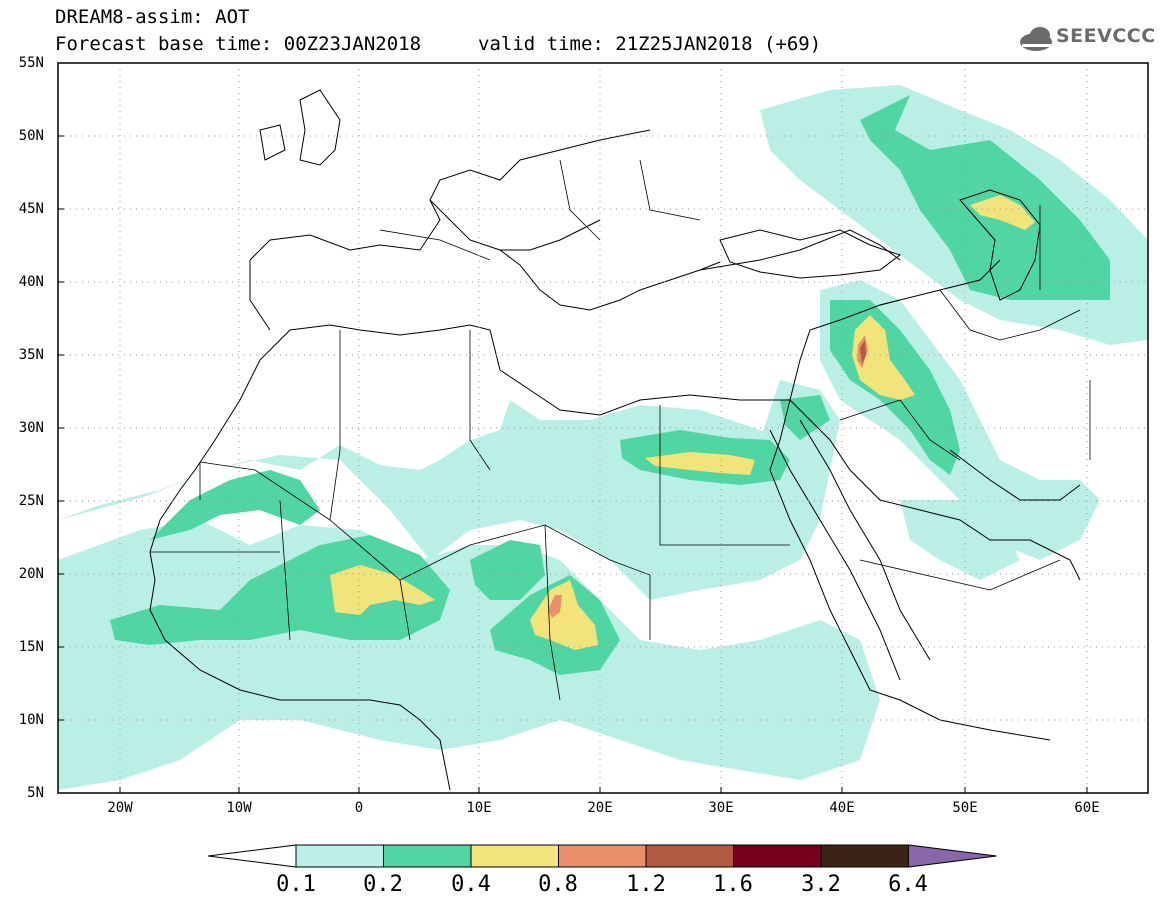  I want to click on colorbar-arrow-left, so click(252, 856).